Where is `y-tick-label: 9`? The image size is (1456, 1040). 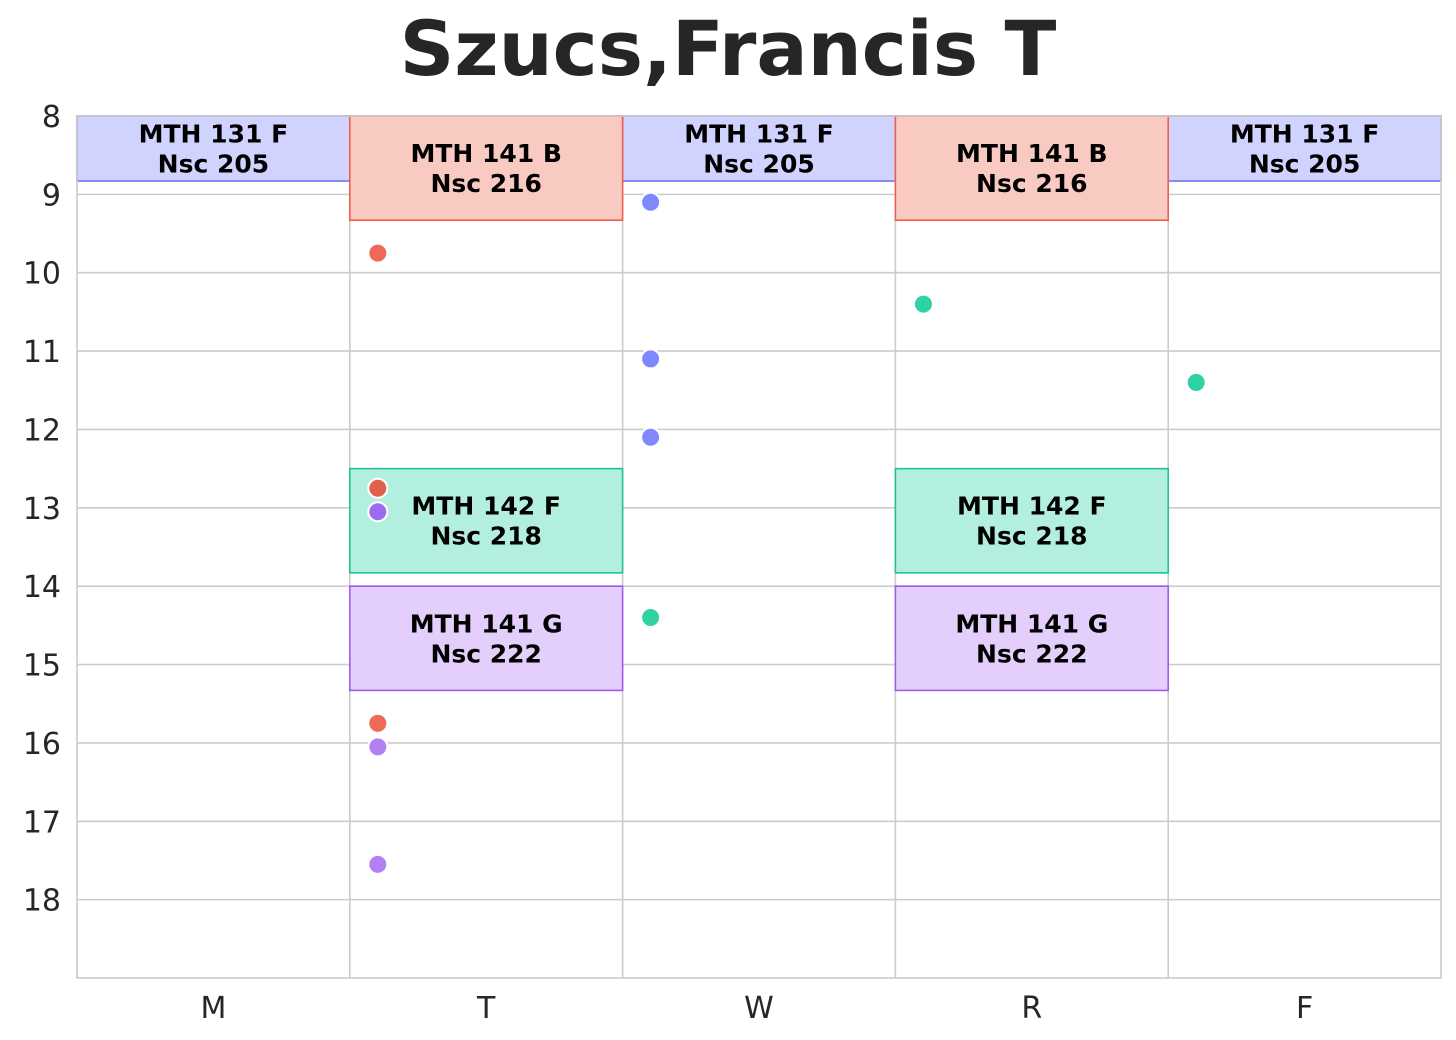
y-tick-label: 9 is located at coordinates (51, 195).